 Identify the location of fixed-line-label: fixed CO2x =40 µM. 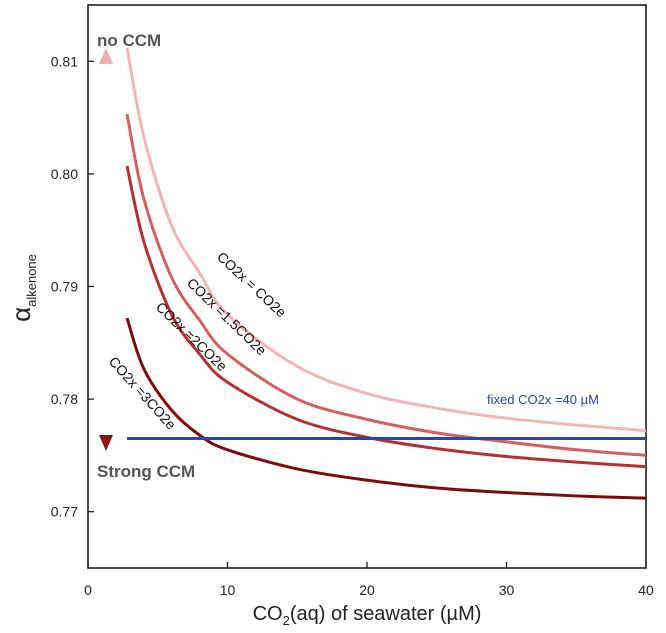
(543, 399).